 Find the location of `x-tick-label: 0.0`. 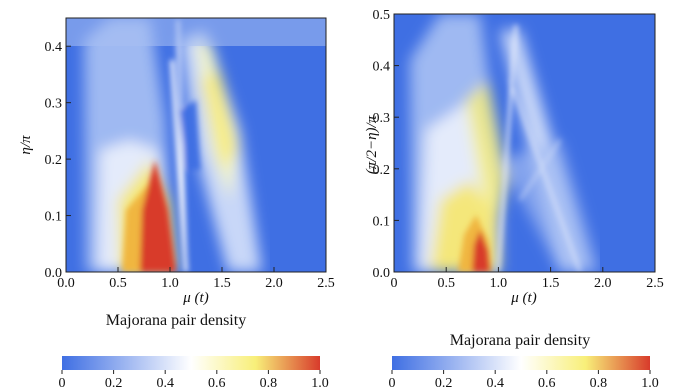

x-tick-label: 0.0 is located at coordinates (66, 283).